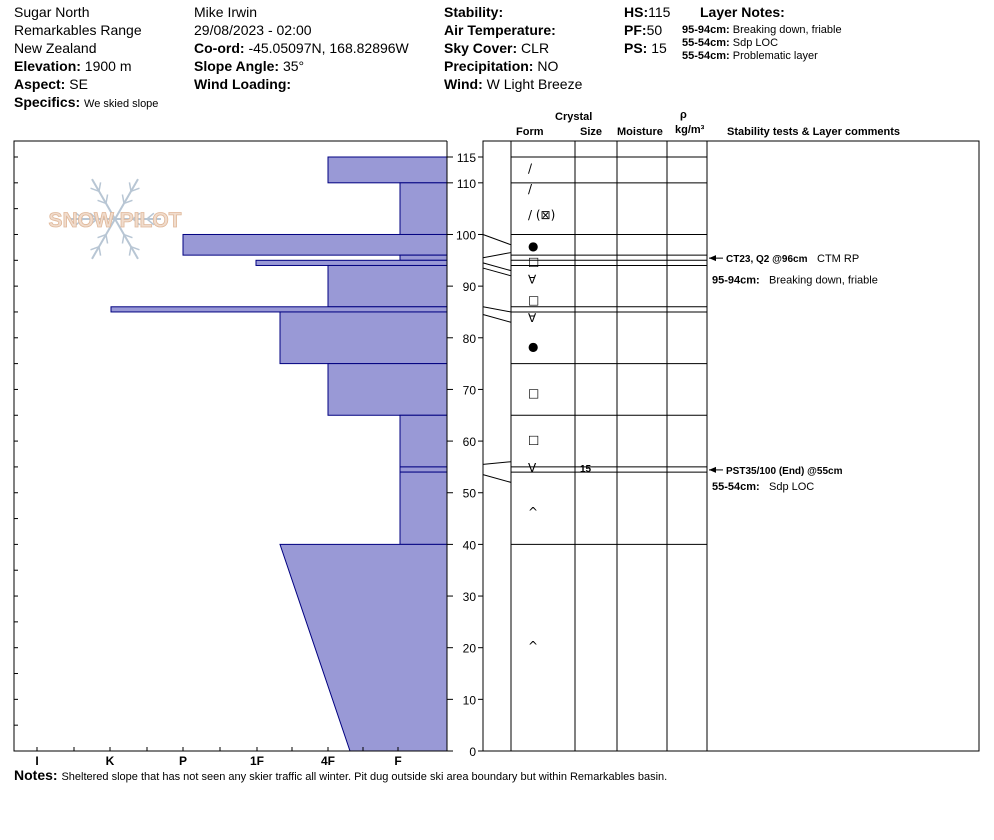 Image resolution: width=994 pixels, height=840 pixels. I want to click on precip-value: NO, so click(548, 66).